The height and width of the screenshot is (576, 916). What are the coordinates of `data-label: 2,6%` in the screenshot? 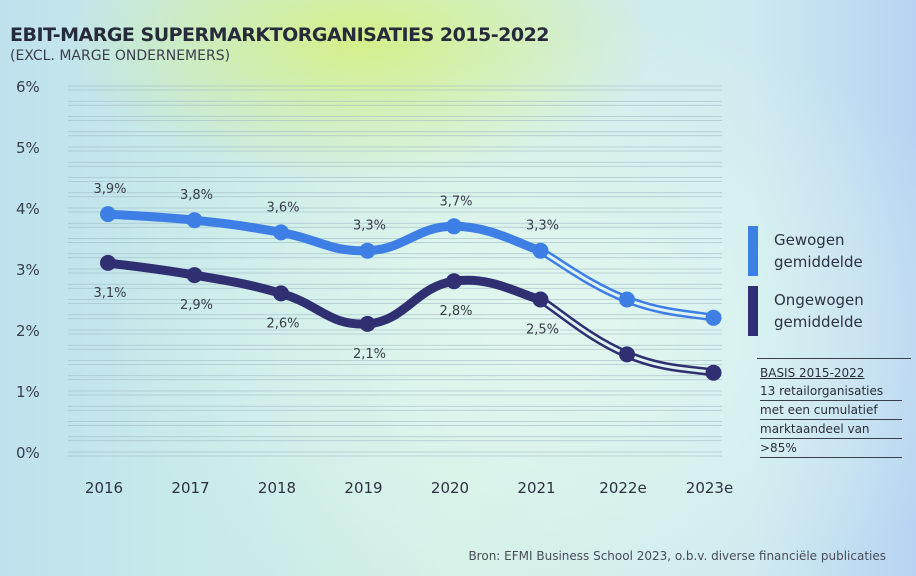 It's located at (282, 323).